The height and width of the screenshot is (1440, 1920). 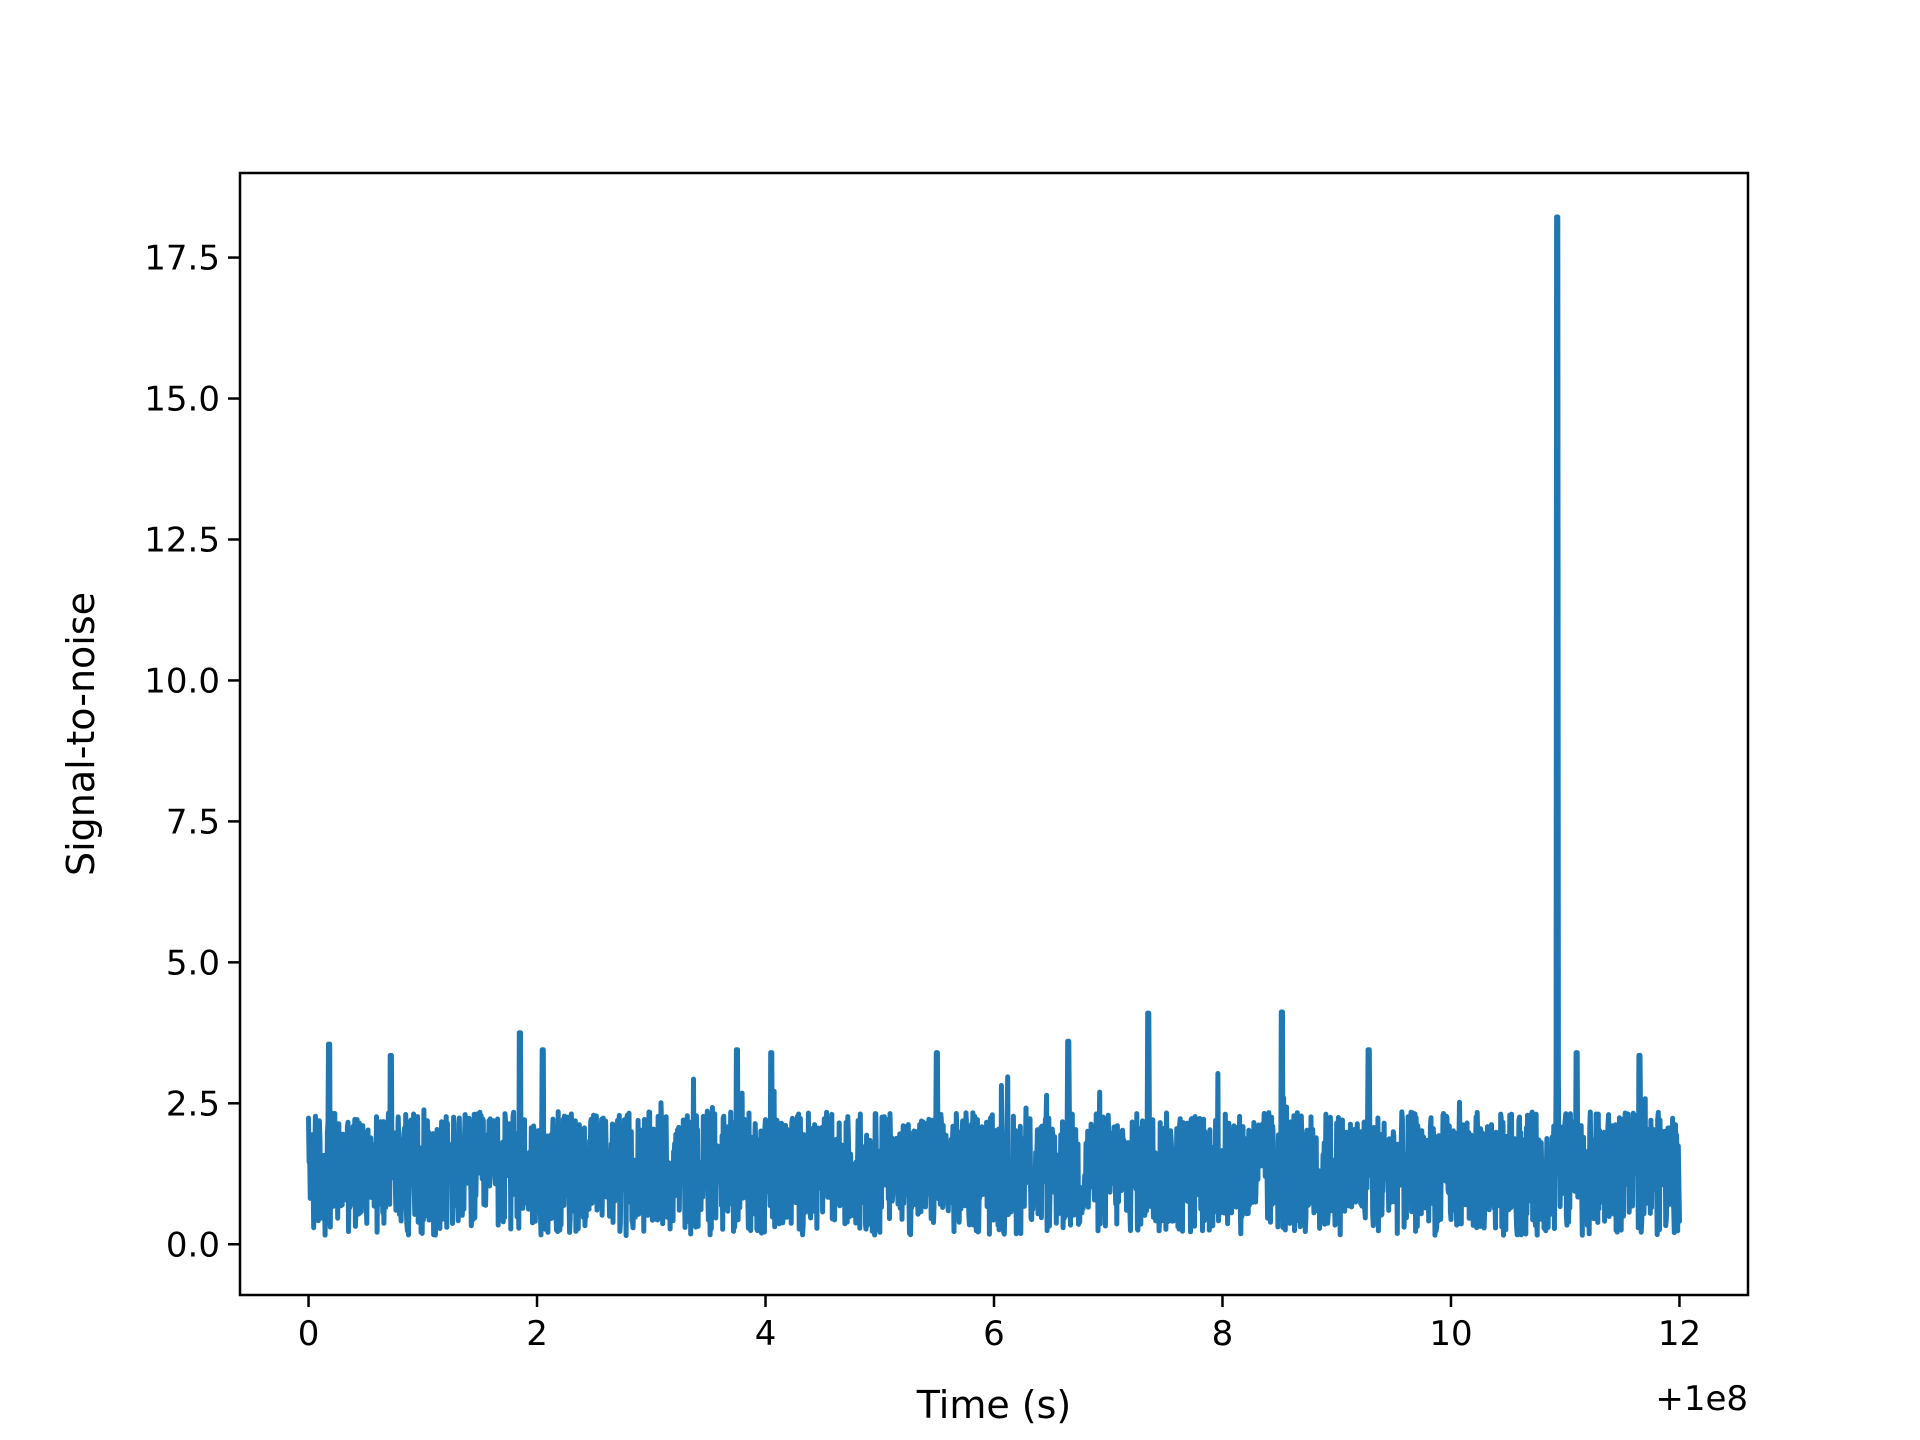 What do you see at coordinates (994, 1405) in the screenshot?
I see `x-axis-label: Time (s)` at bounding box center [994, 1405].